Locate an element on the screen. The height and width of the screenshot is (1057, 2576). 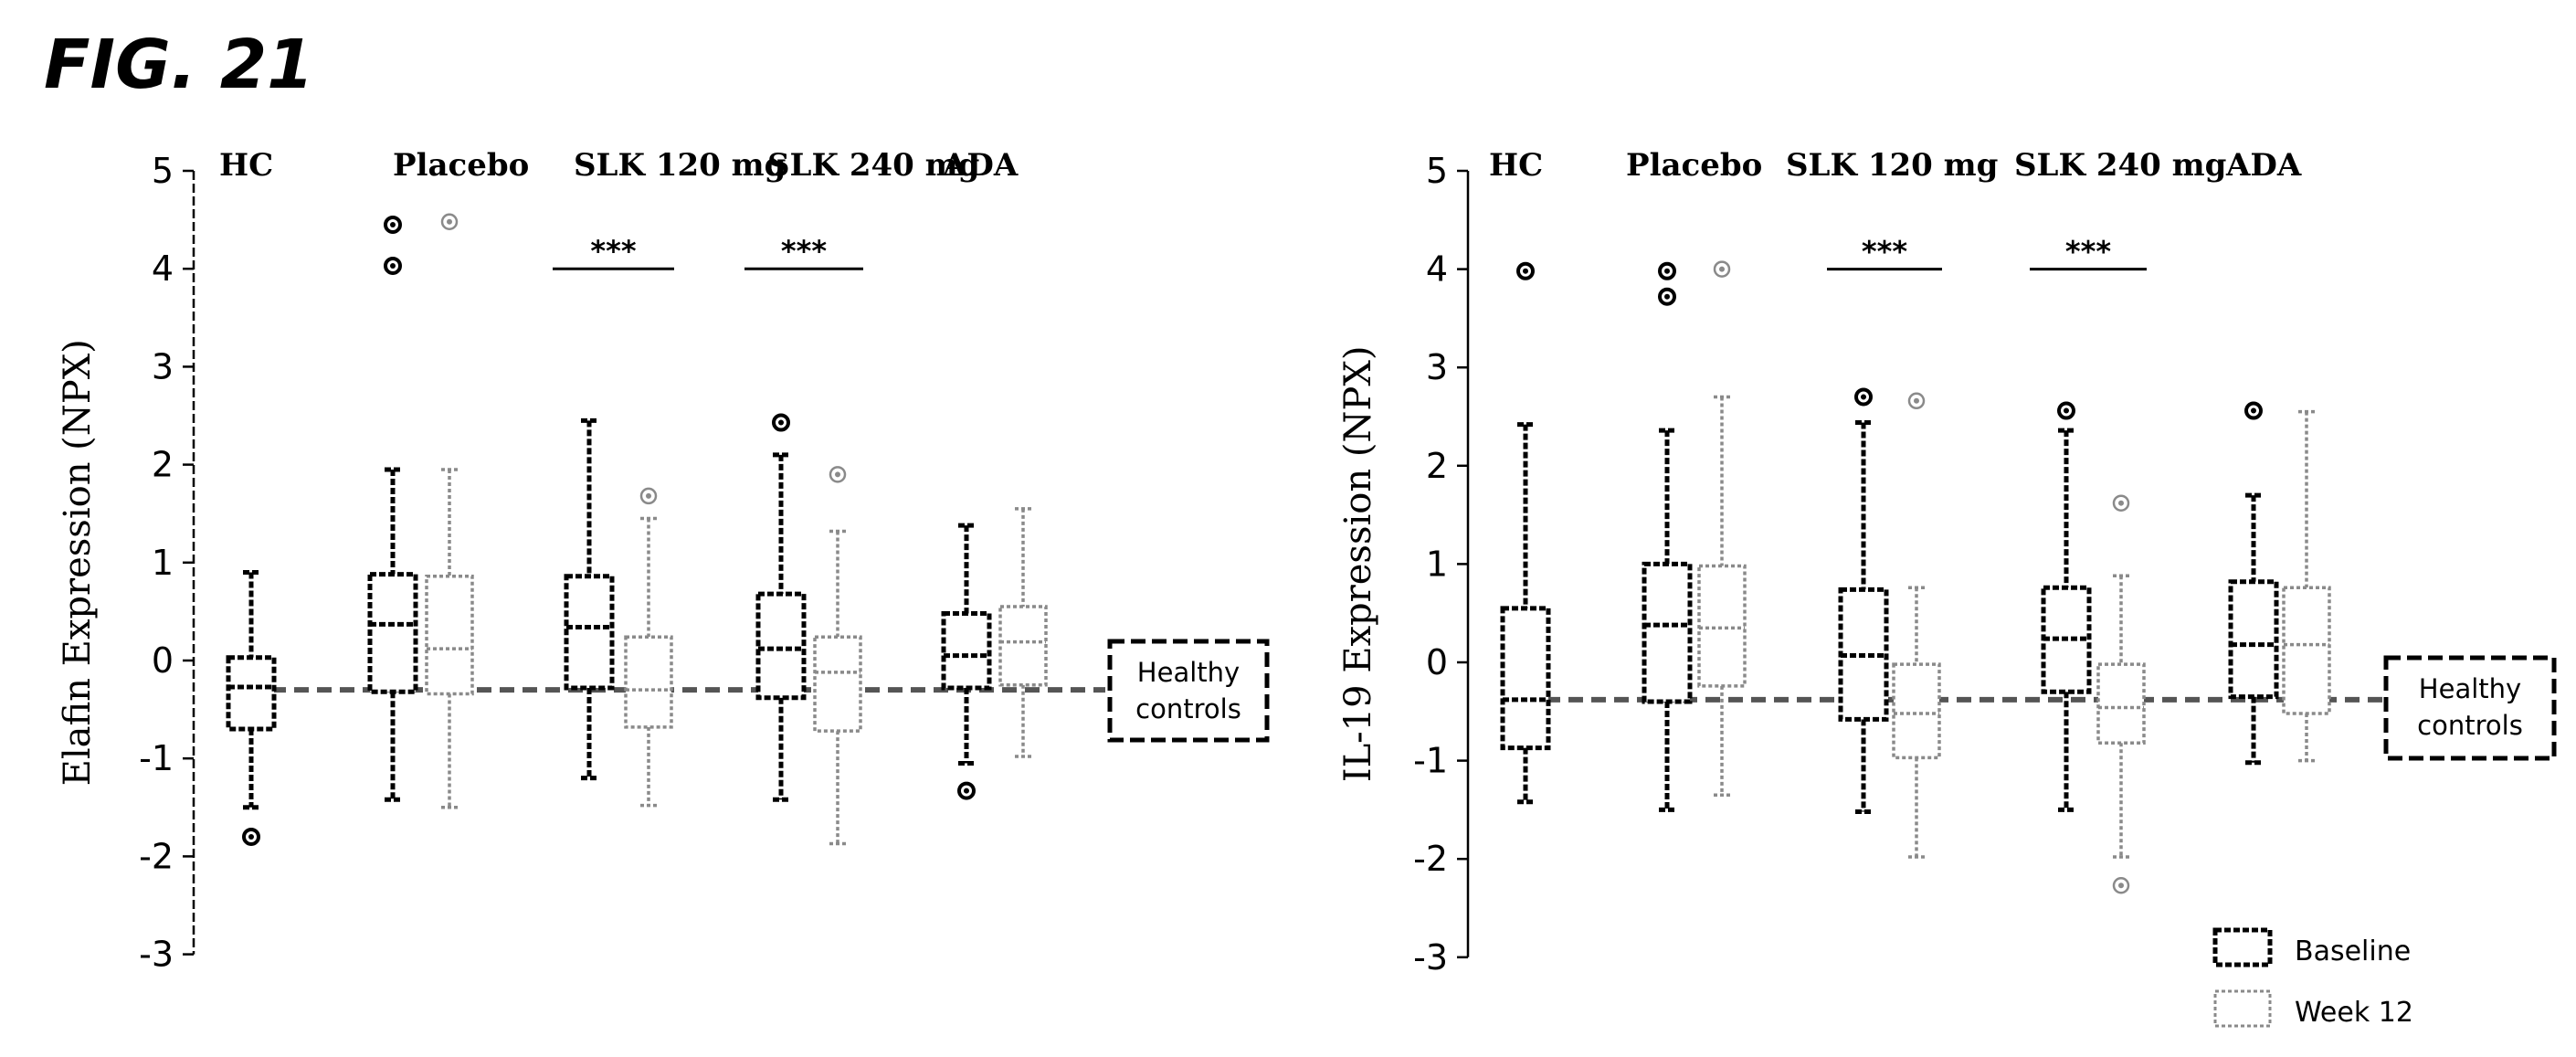
legend-baseline-swatch is located at coordinates (2242, 947).